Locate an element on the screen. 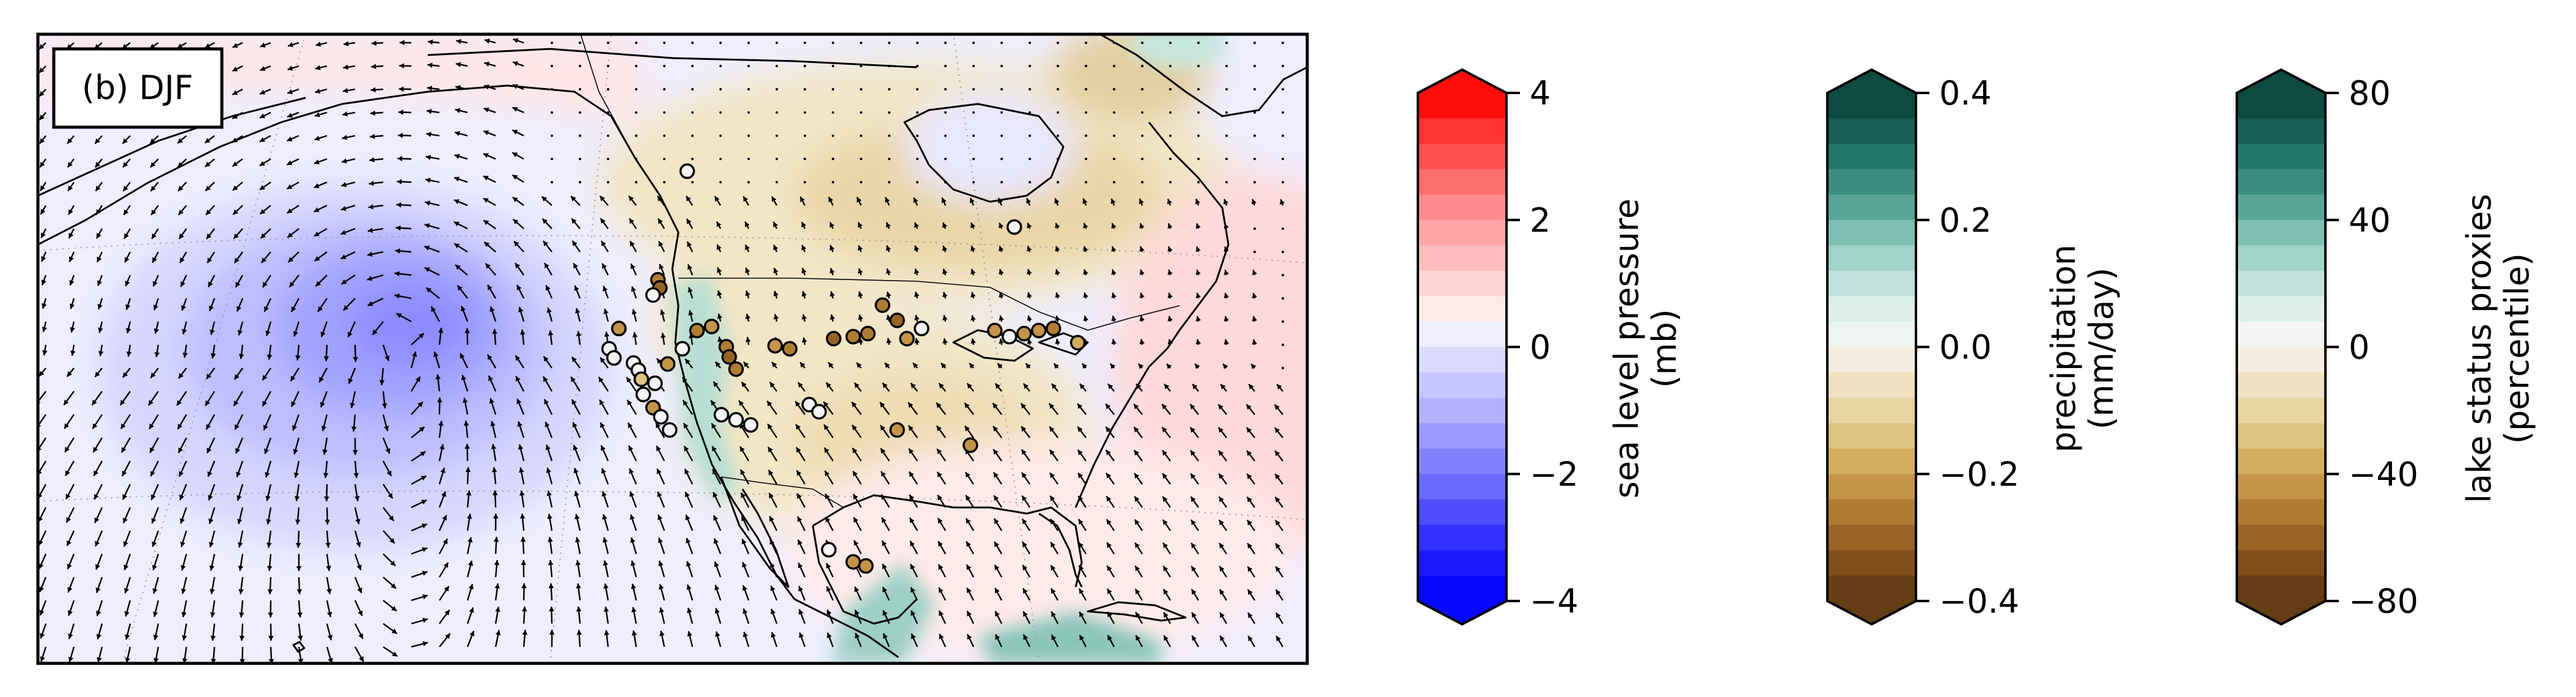 The image size is (2576, 697). colorbar-extend-bottom is located at coordinates (1462, 612).